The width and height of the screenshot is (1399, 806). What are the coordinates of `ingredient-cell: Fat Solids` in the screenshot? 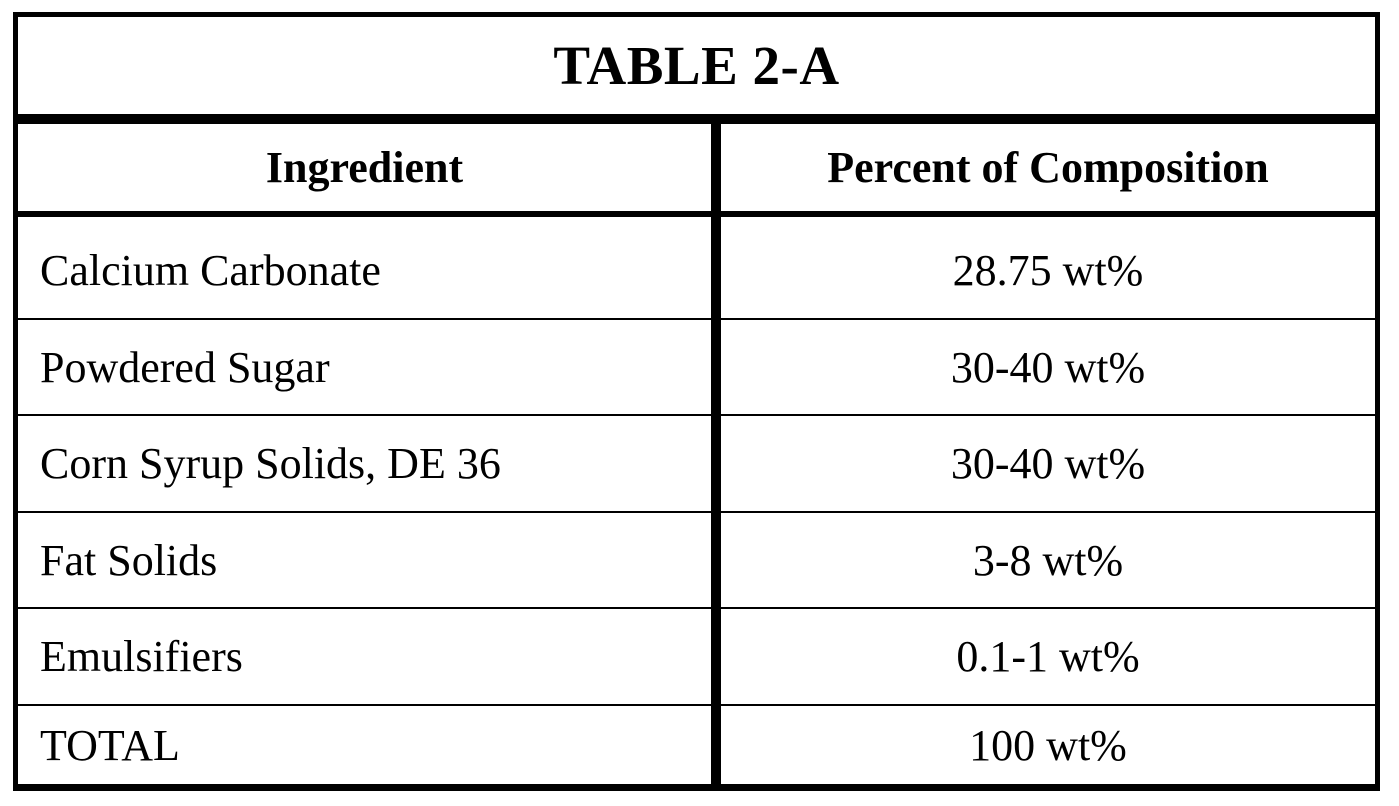 It's located at (129, 560).